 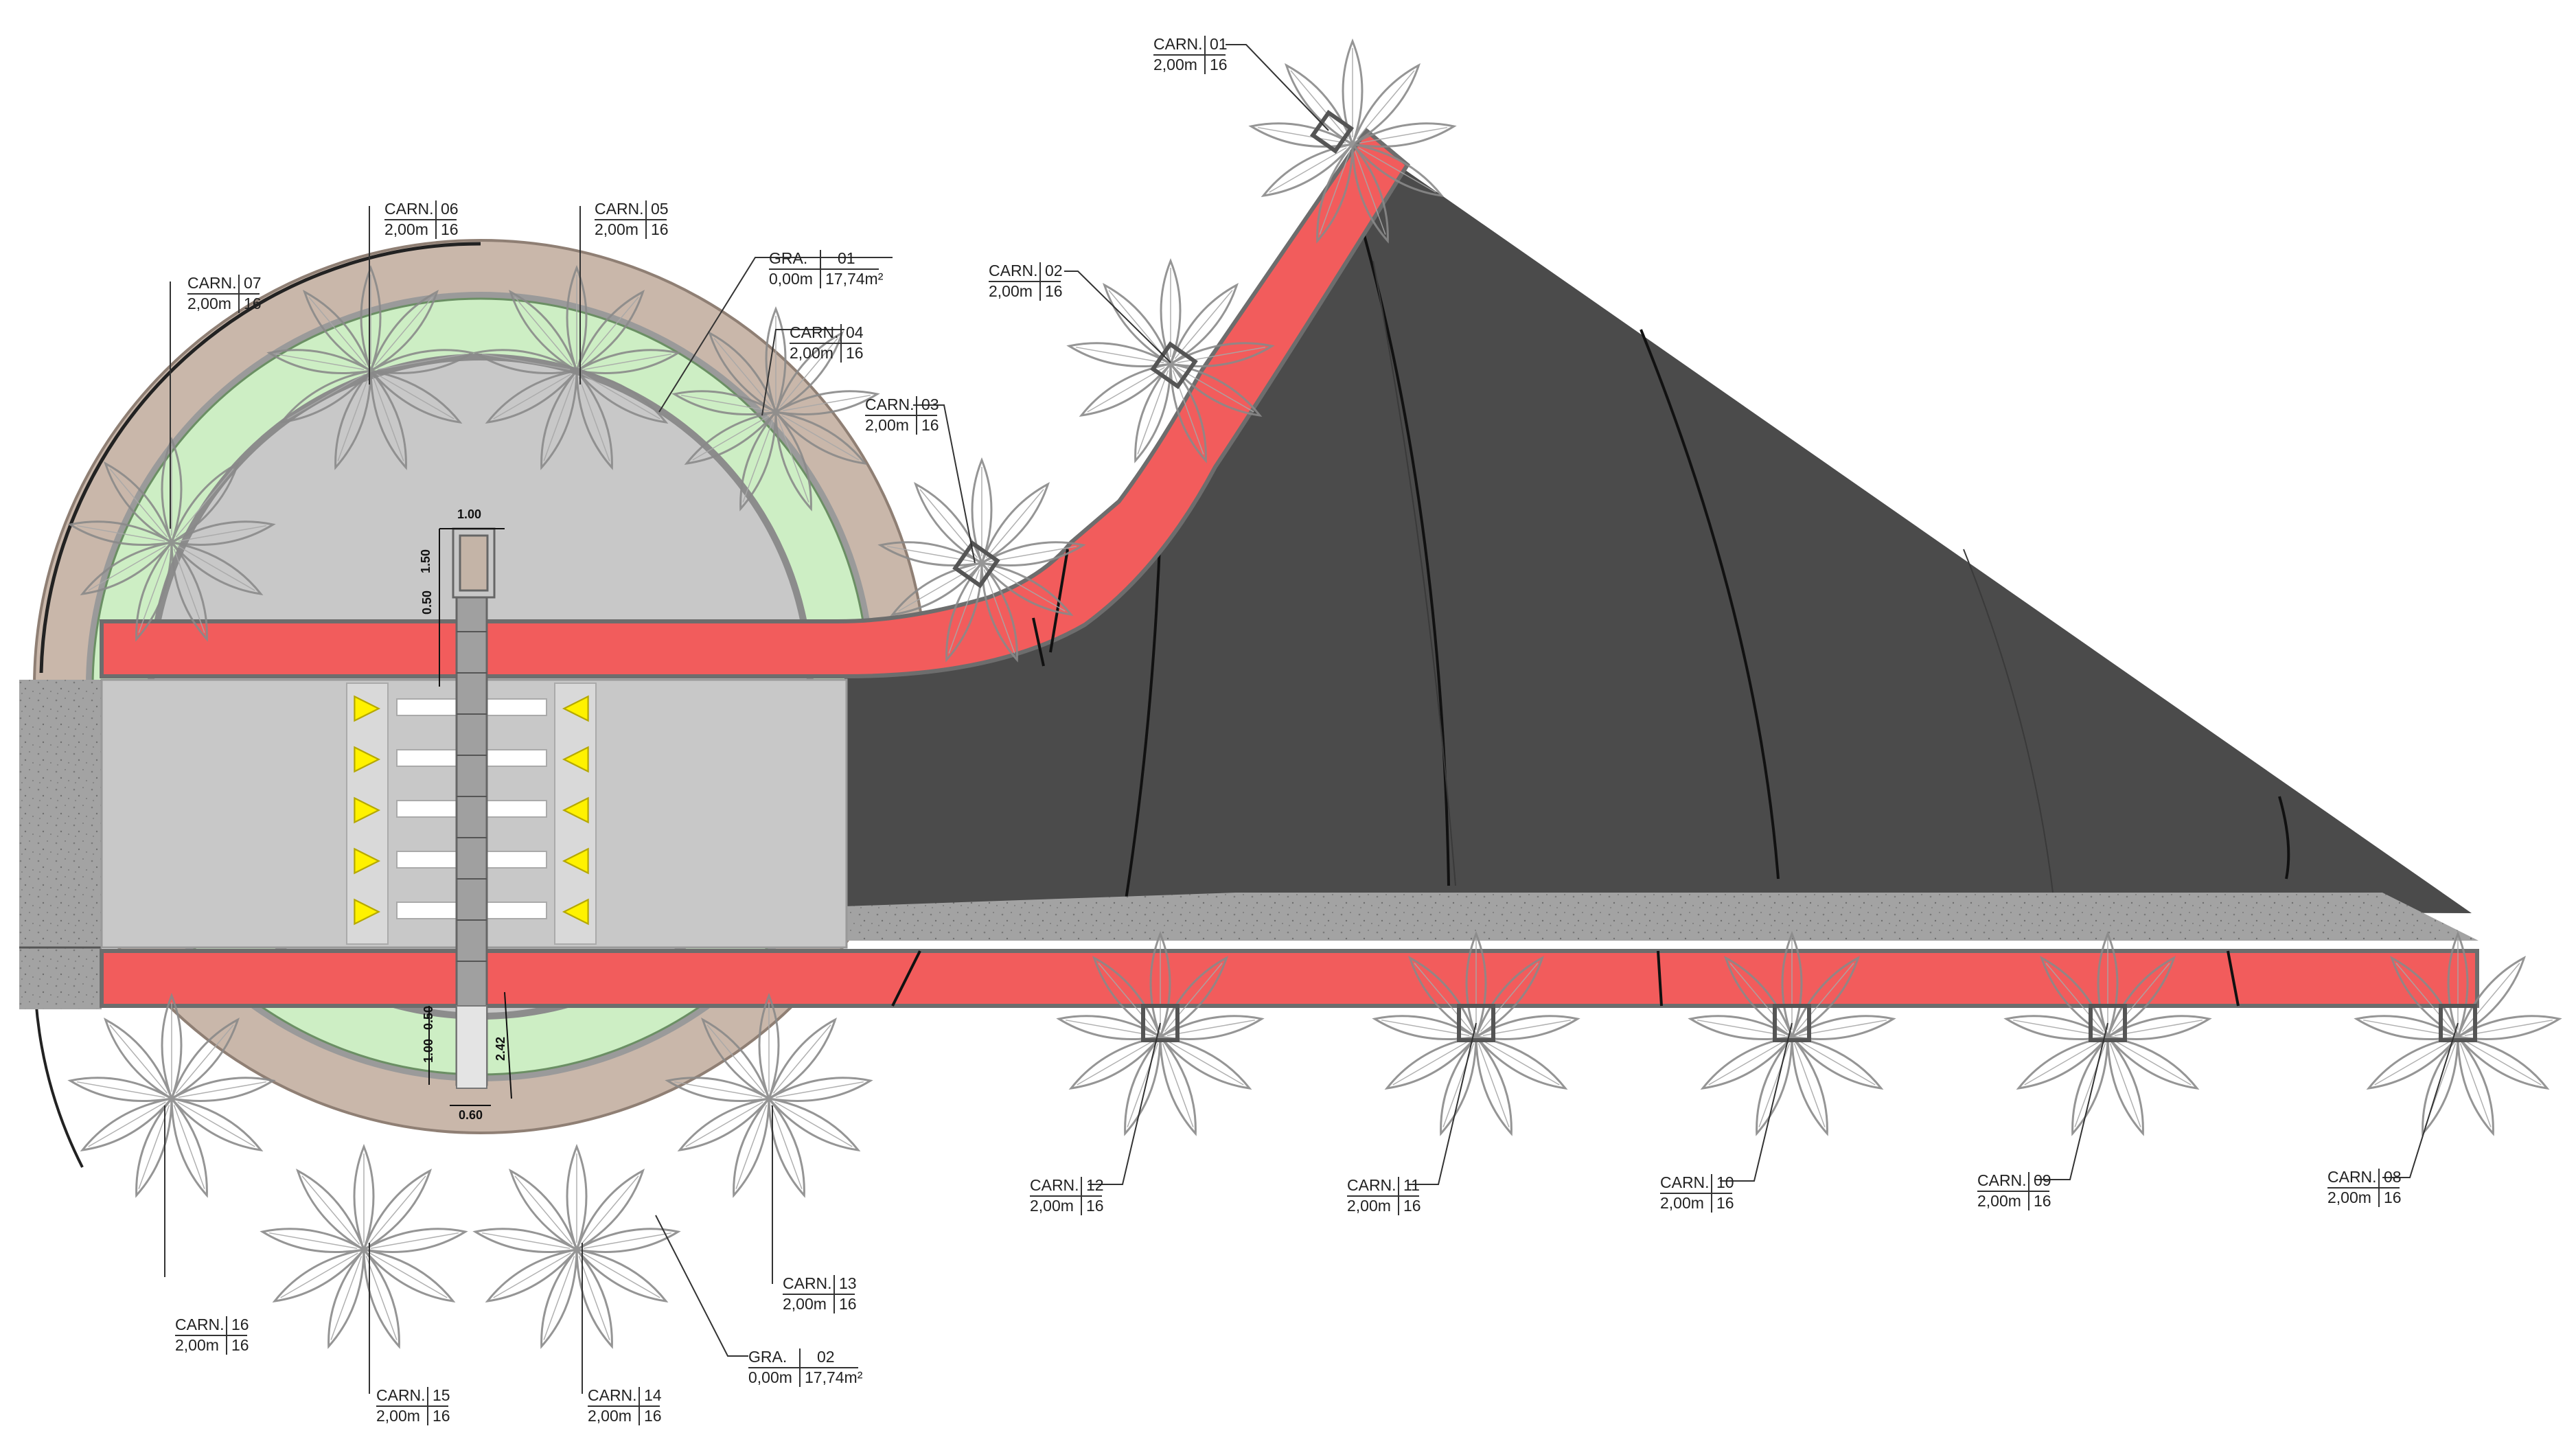 What do you see at coordinates (429, 1018) in the screenshot?
I see `dim-ramp-gap-bottom: 0.50` at bounding box center [429, 1018].